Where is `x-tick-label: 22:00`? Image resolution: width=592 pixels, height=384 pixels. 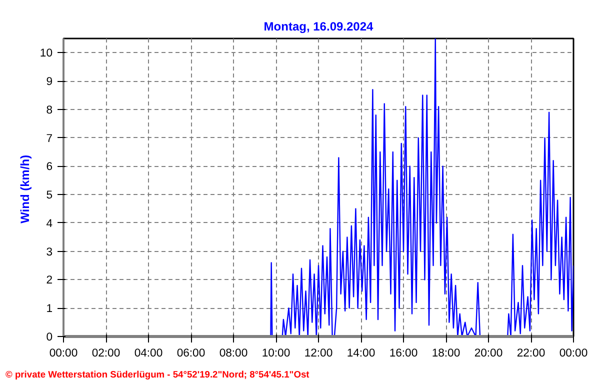
x-tick-label: 22:00 is located at coordinates (531, 354).